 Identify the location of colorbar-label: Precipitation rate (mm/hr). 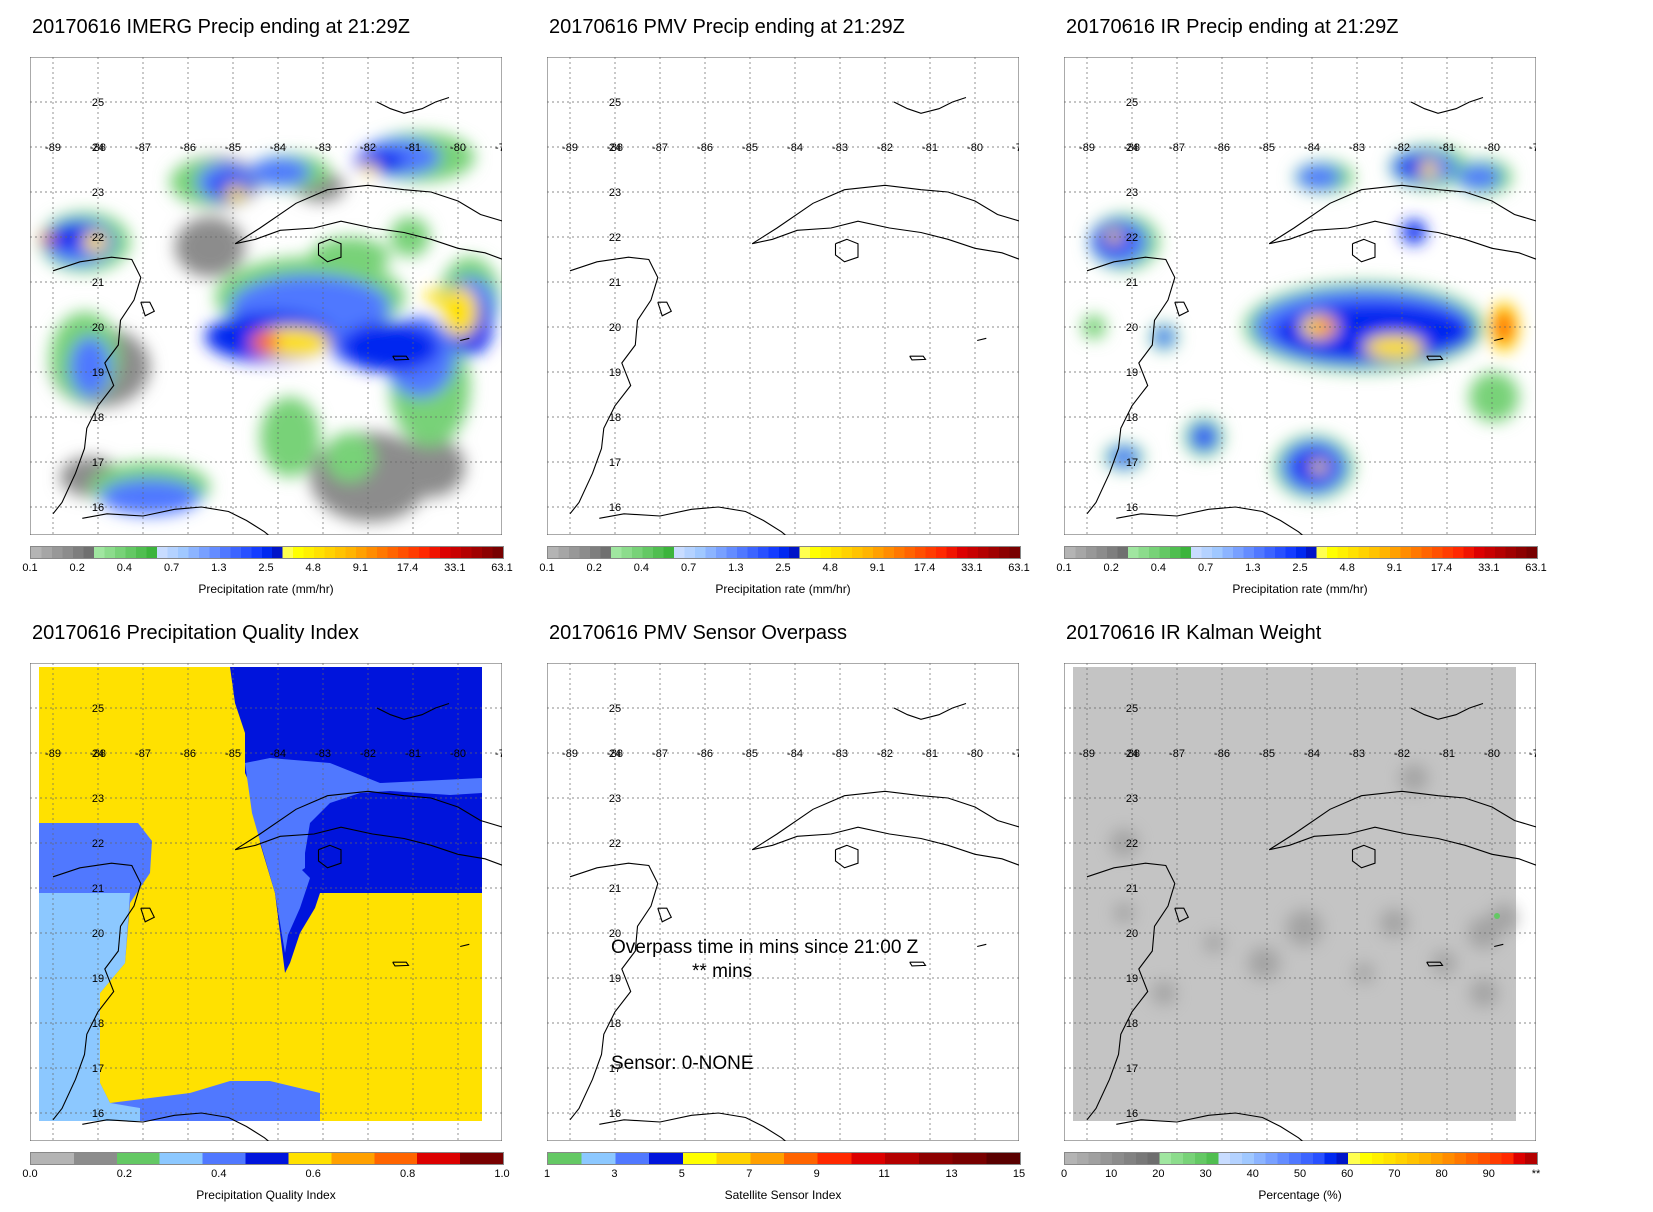
(266, 589).